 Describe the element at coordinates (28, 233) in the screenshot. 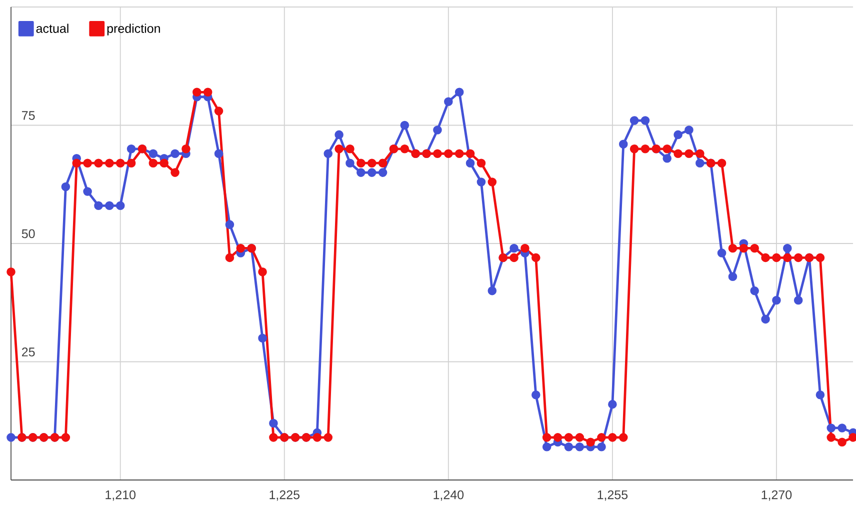

I see `y-tick-label: 50` at that location.